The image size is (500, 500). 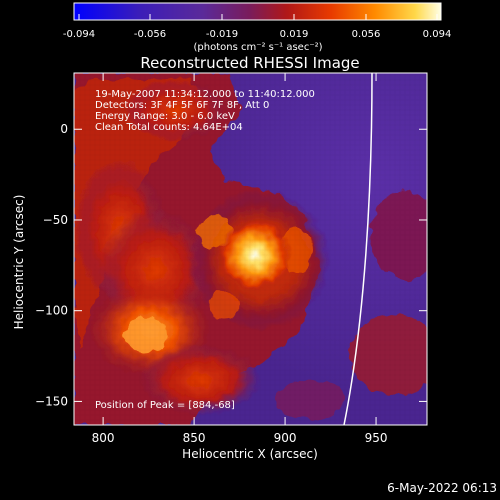 What do you see at coordinates (51, 401) in the screenshot?
I see `y-tick-label: −150` at bounding box center [51, 401].